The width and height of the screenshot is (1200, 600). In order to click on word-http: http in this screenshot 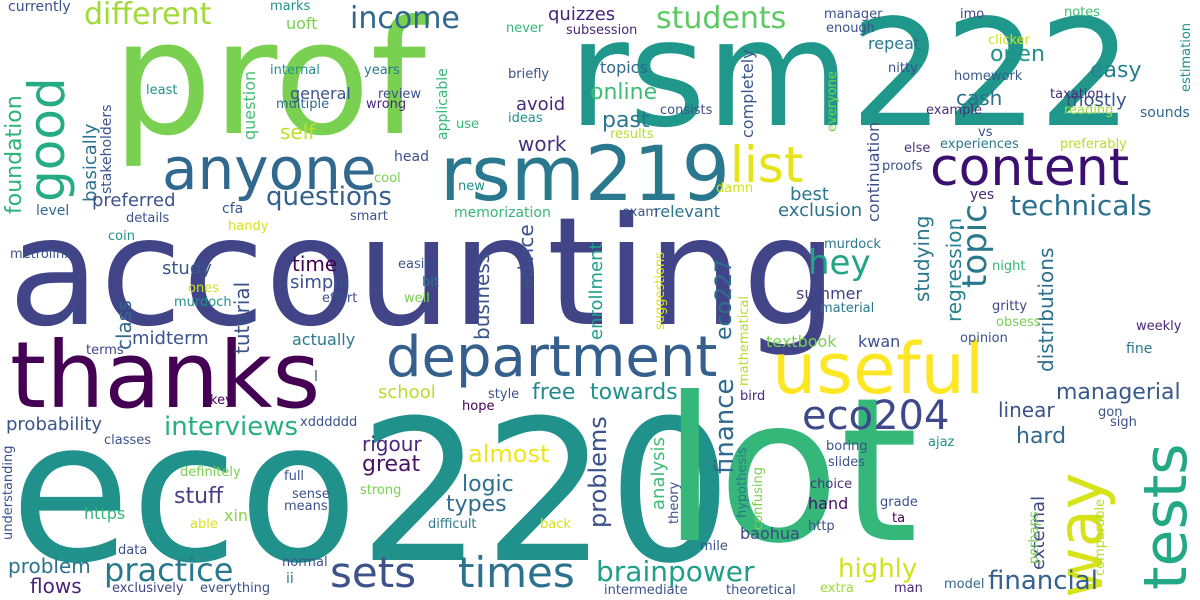, I will do `click(821, 526)`.